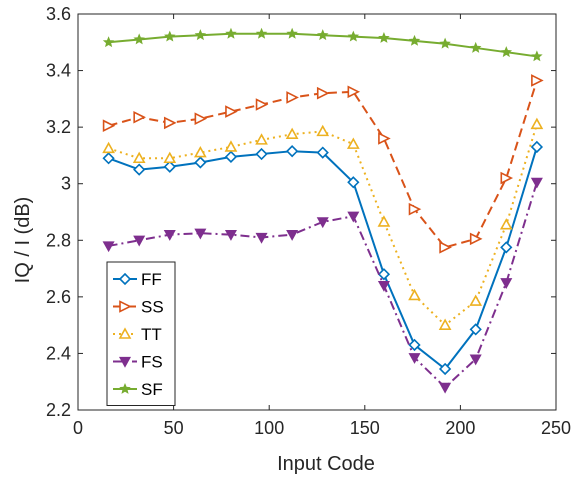 The width and height of the screenshot is (582, 478). Describe the element at coordinates (269, 428) in the screenshot. I see `x-tick-label: 100` at that location.